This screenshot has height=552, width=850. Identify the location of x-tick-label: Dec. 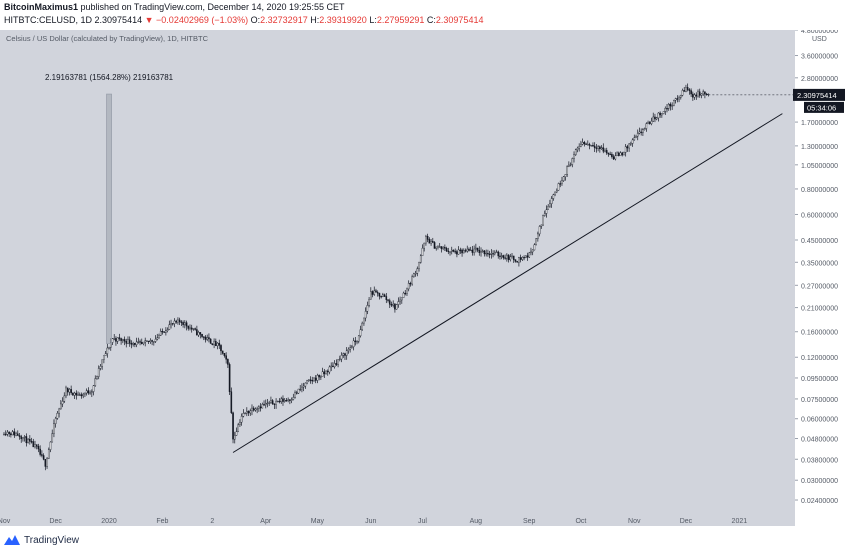
(686, 521).